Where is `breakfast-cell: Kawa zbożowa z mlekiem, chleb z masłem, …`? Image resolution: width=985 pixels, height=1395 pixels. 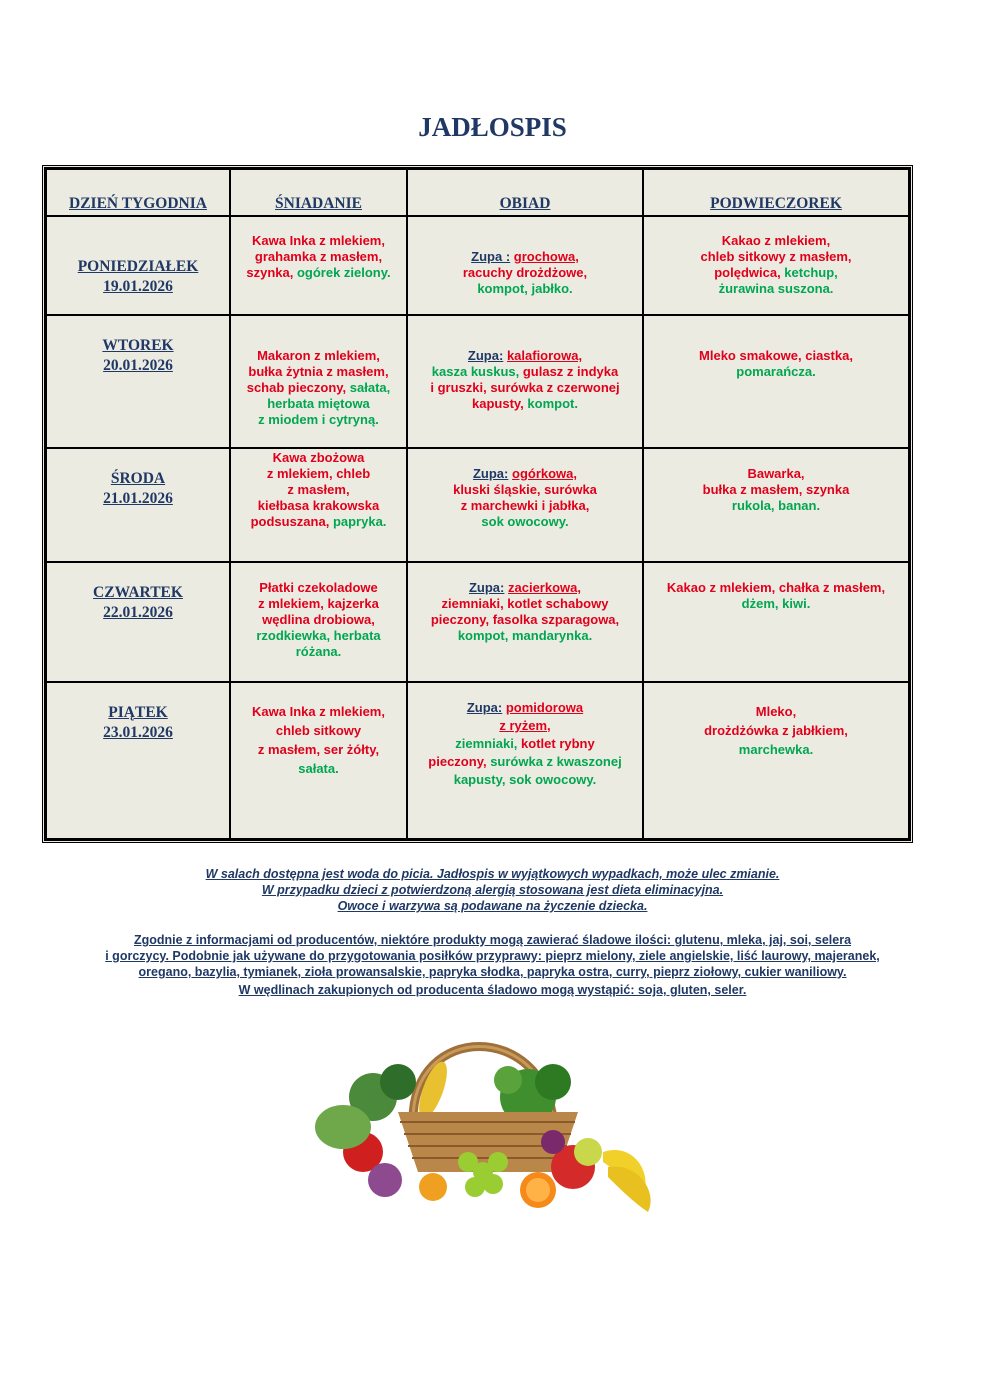 breakfast-cell: Kawa zbożowa z mlekiem, chleb z masłem, … is located at coordinates (318, 505).